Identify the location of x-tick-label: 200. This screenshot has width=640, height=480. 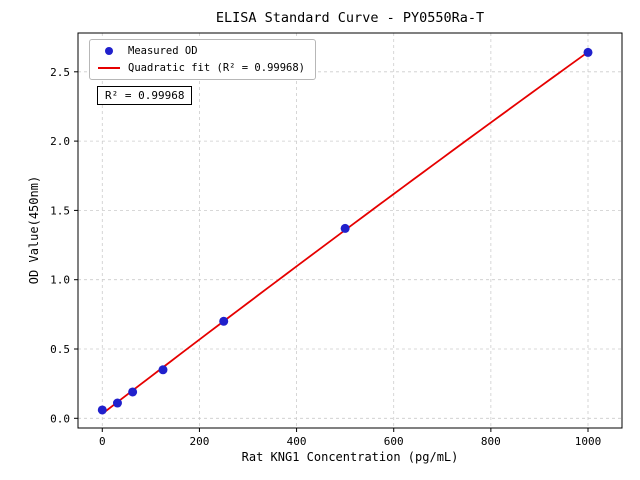
(199, 441).